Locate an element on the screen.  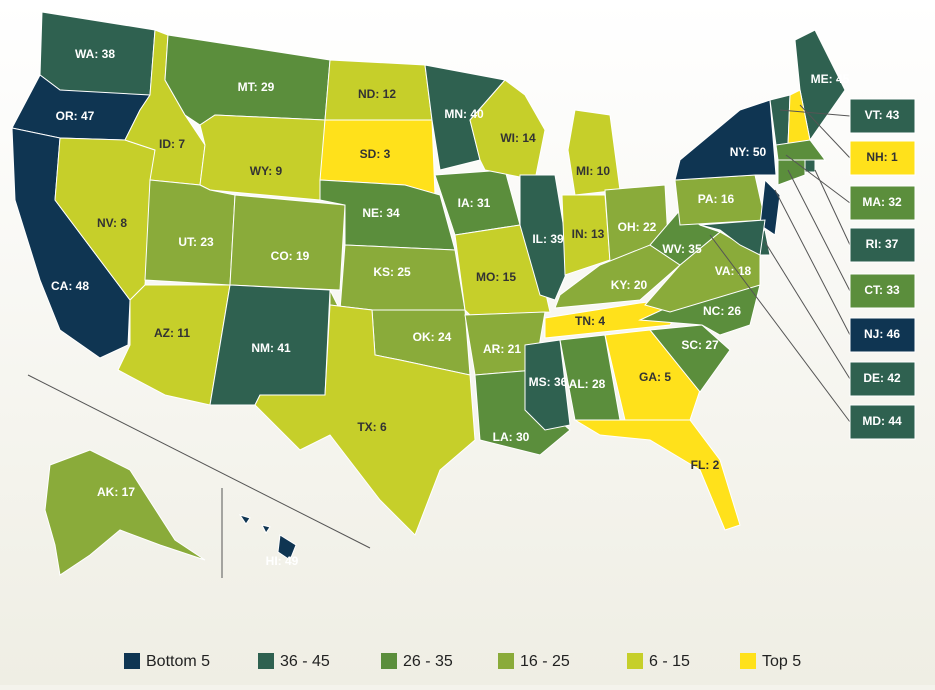
state-label: WV: 35 is located at coordinates (682, 249).